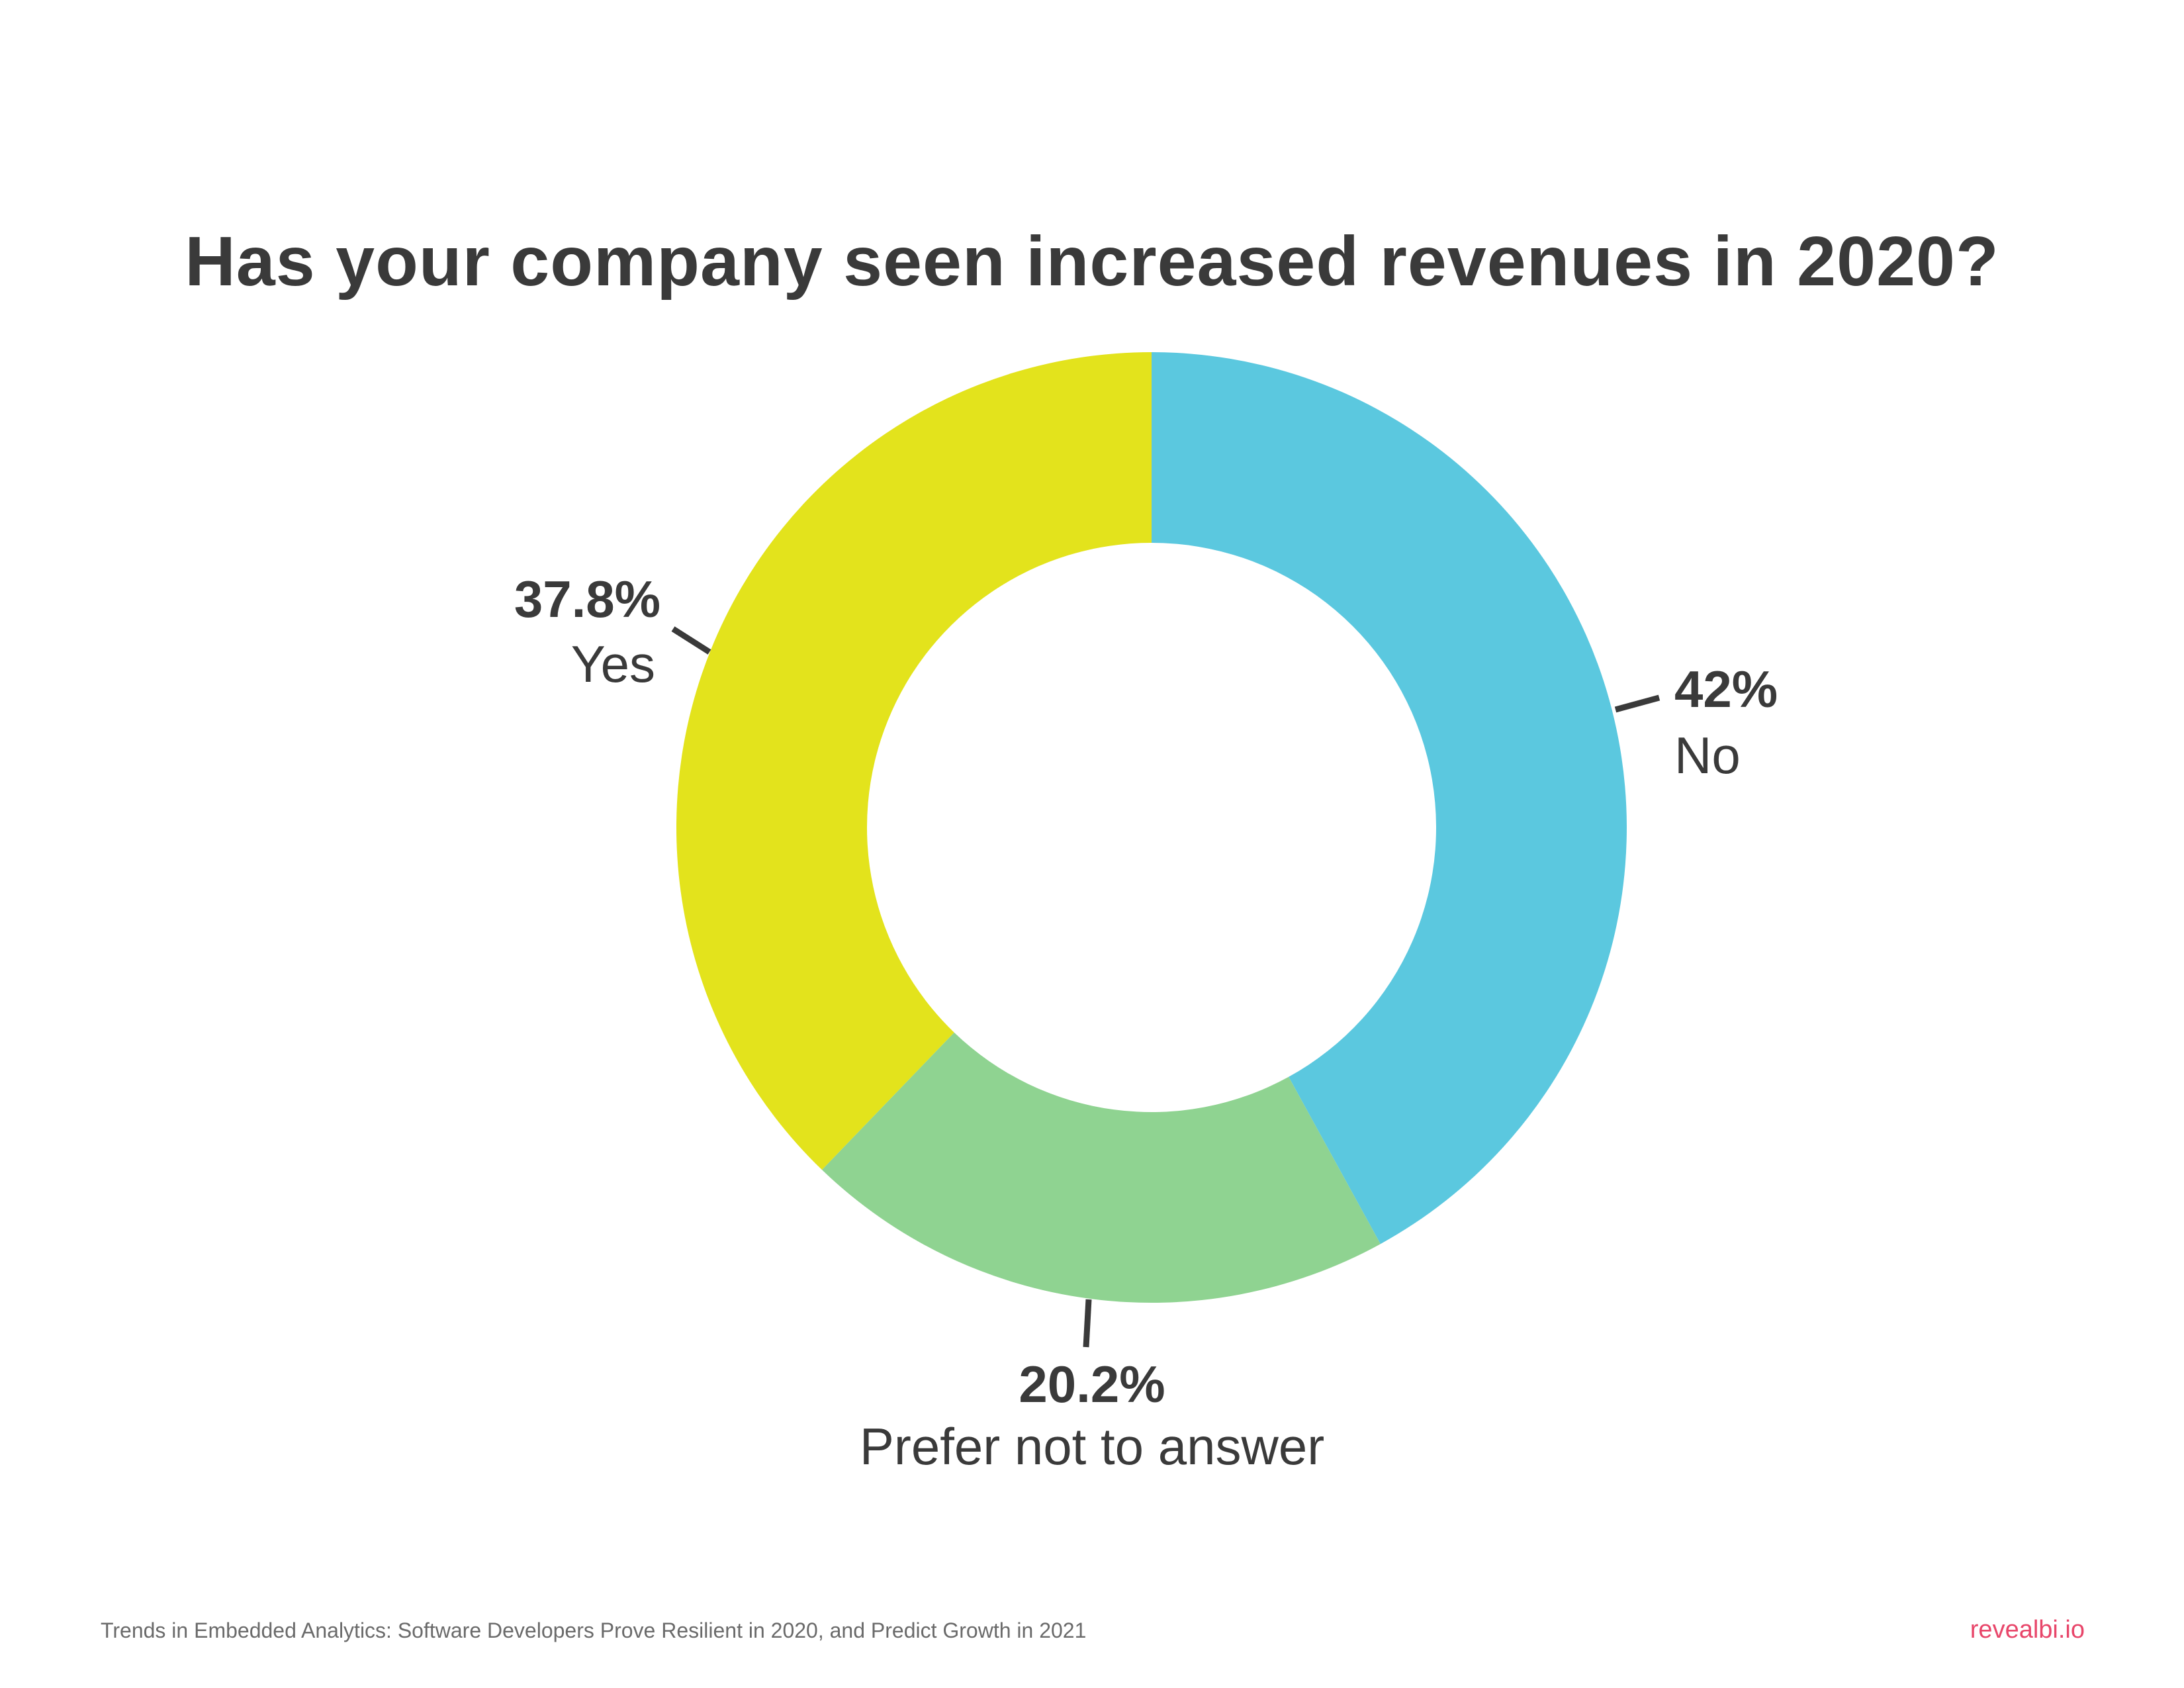  I want to click on value-label-no: 42%, so click(1726, 689).